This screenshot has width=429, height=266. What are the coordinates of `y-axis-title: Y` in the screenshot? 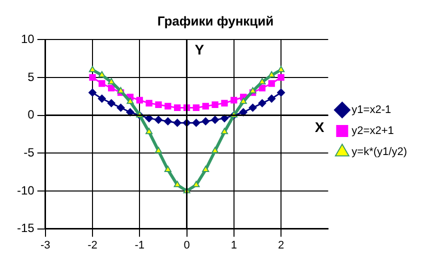 It's located at (199, 49).